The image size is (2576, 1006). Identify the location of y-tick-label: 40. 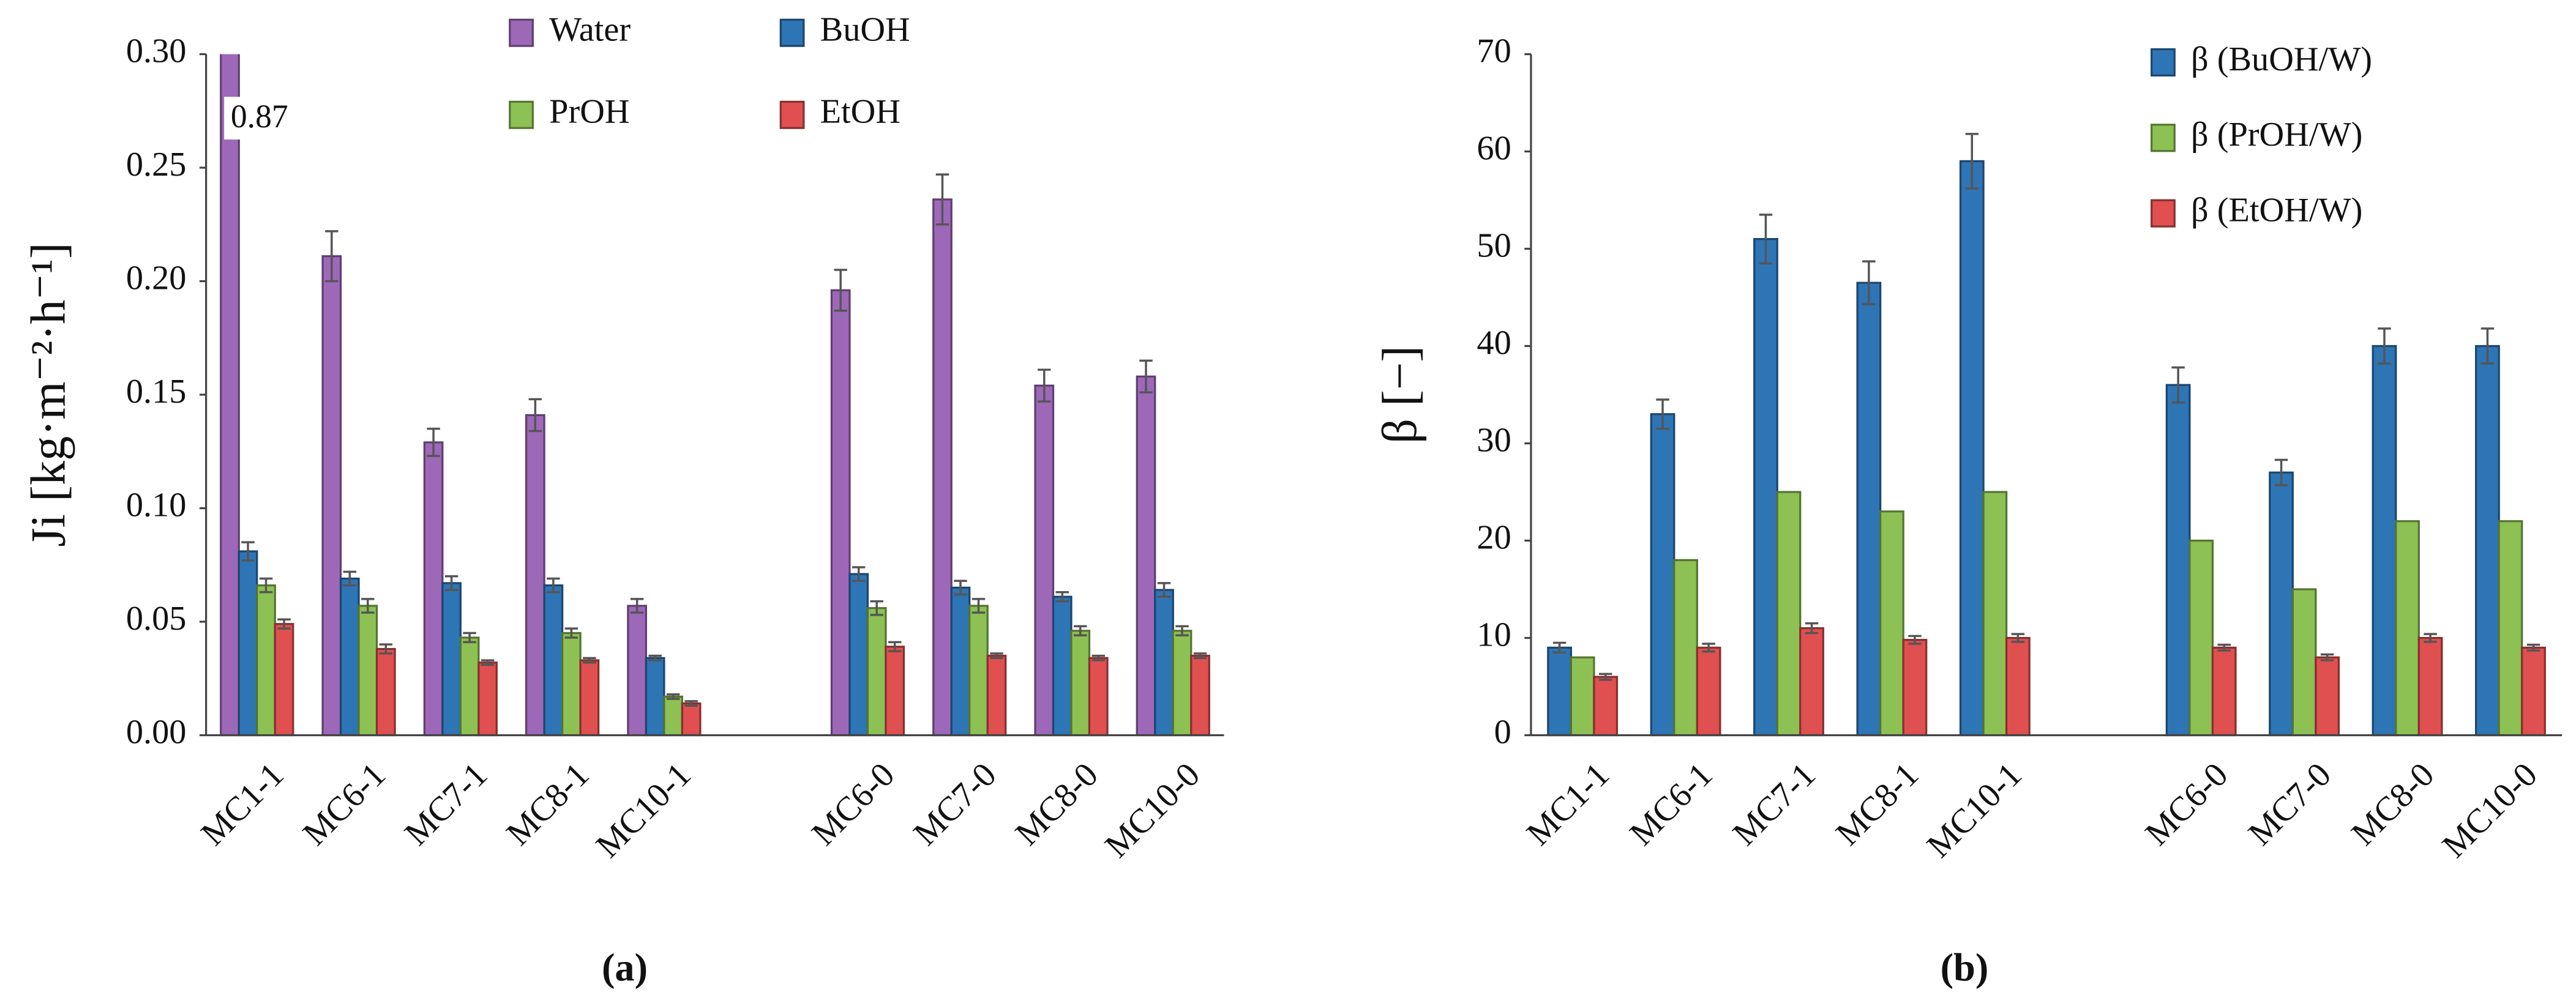
(1494, 343).